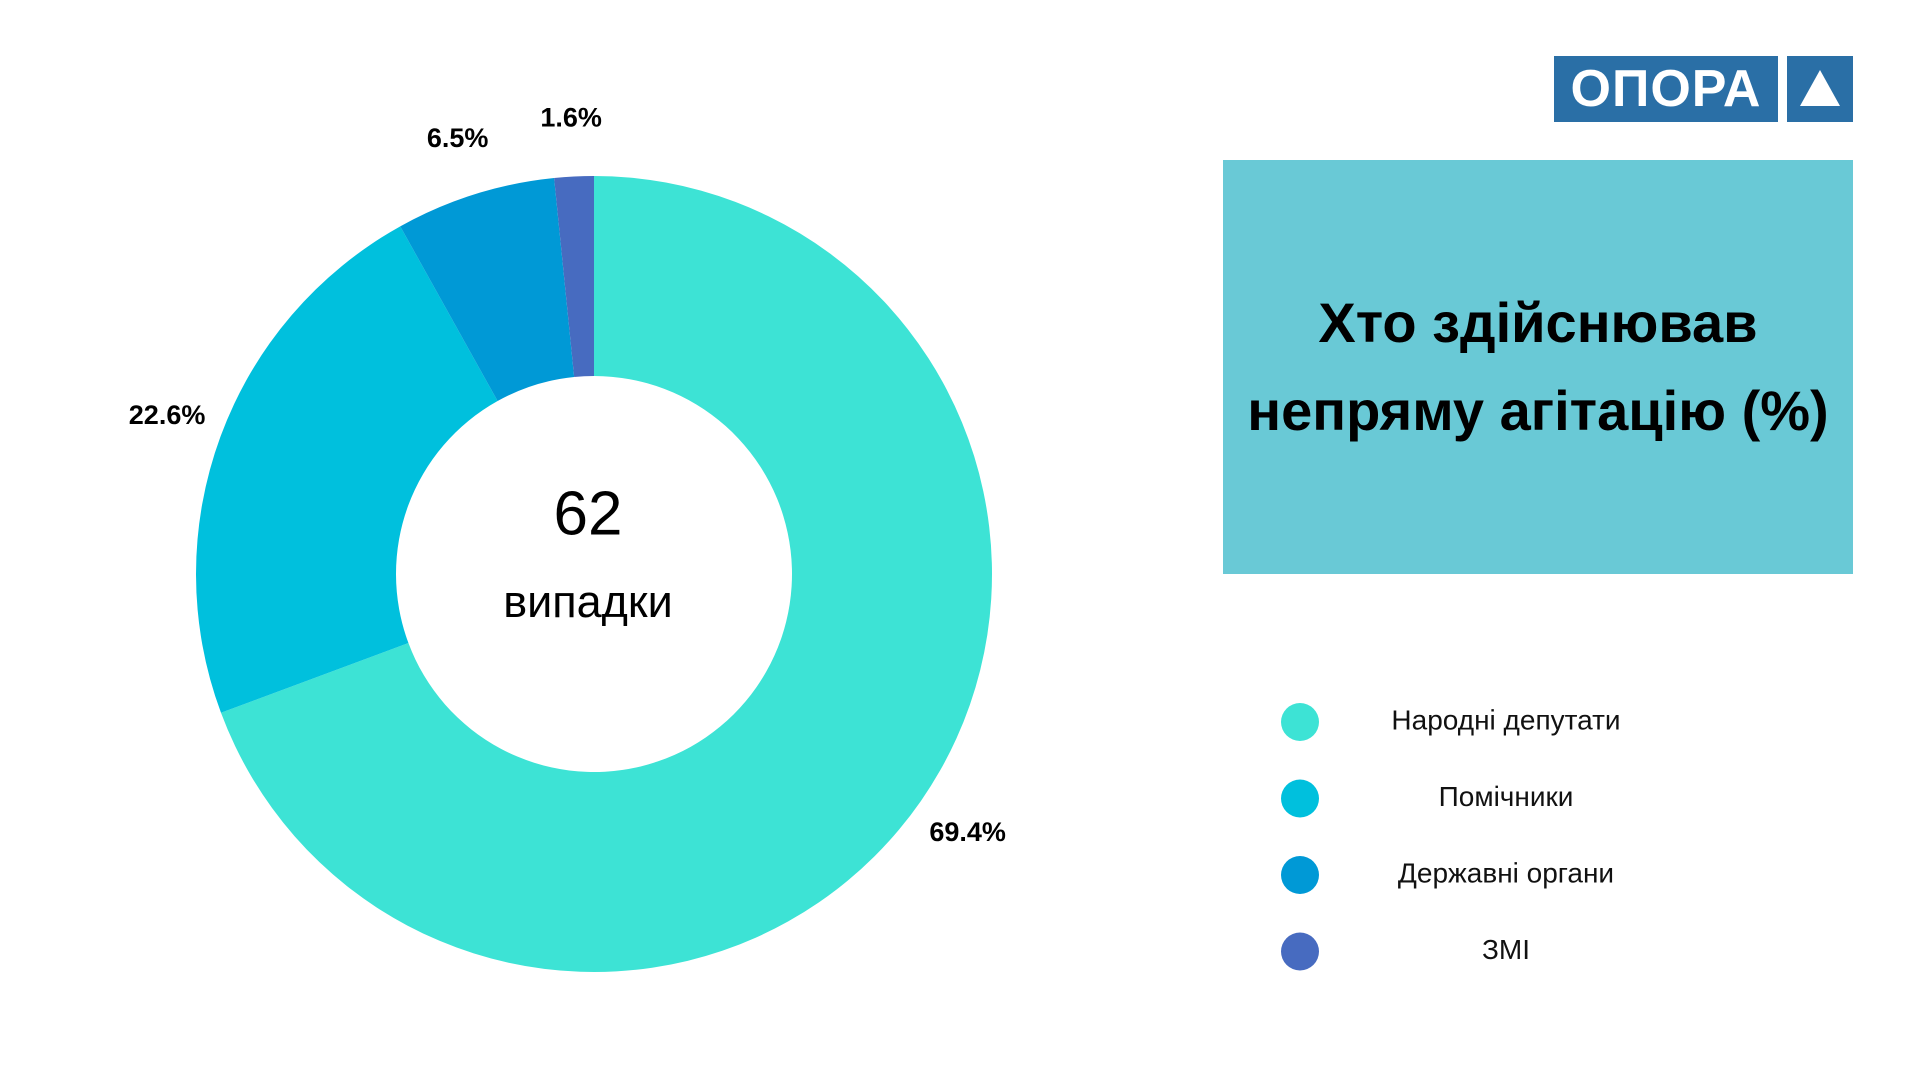  I want to click on value-label: 22.6%, so click(167, 415).